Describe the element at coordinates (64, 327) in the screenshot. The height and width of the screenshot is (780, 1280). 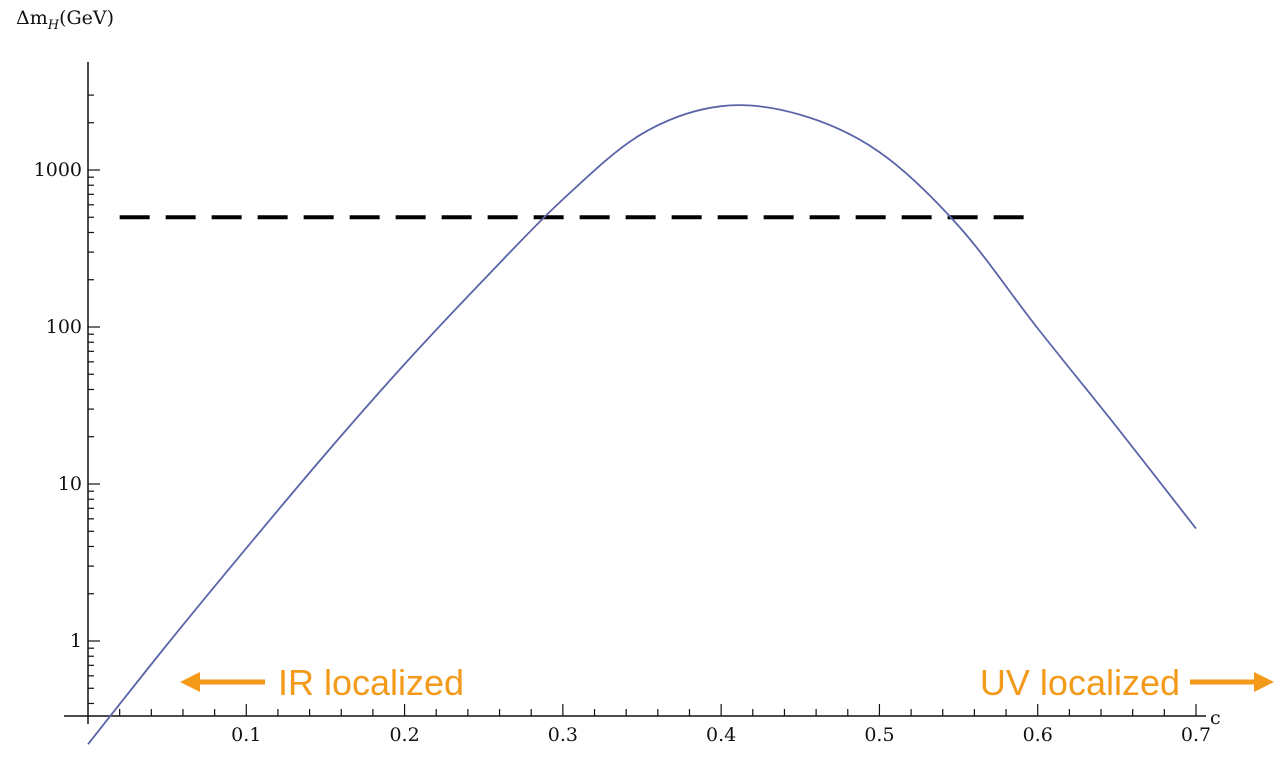
I see `y-tick-label: 100` at that location.